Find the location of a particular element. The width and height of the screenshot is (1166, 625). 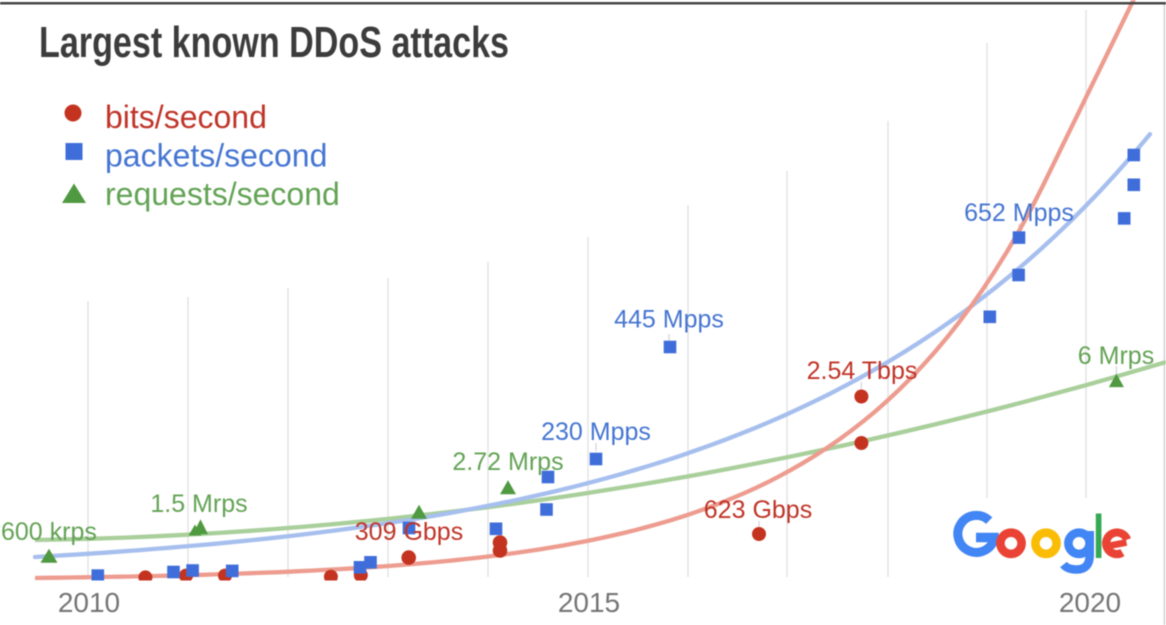

svg-text: 2015 is located at coordinates (589, 602).